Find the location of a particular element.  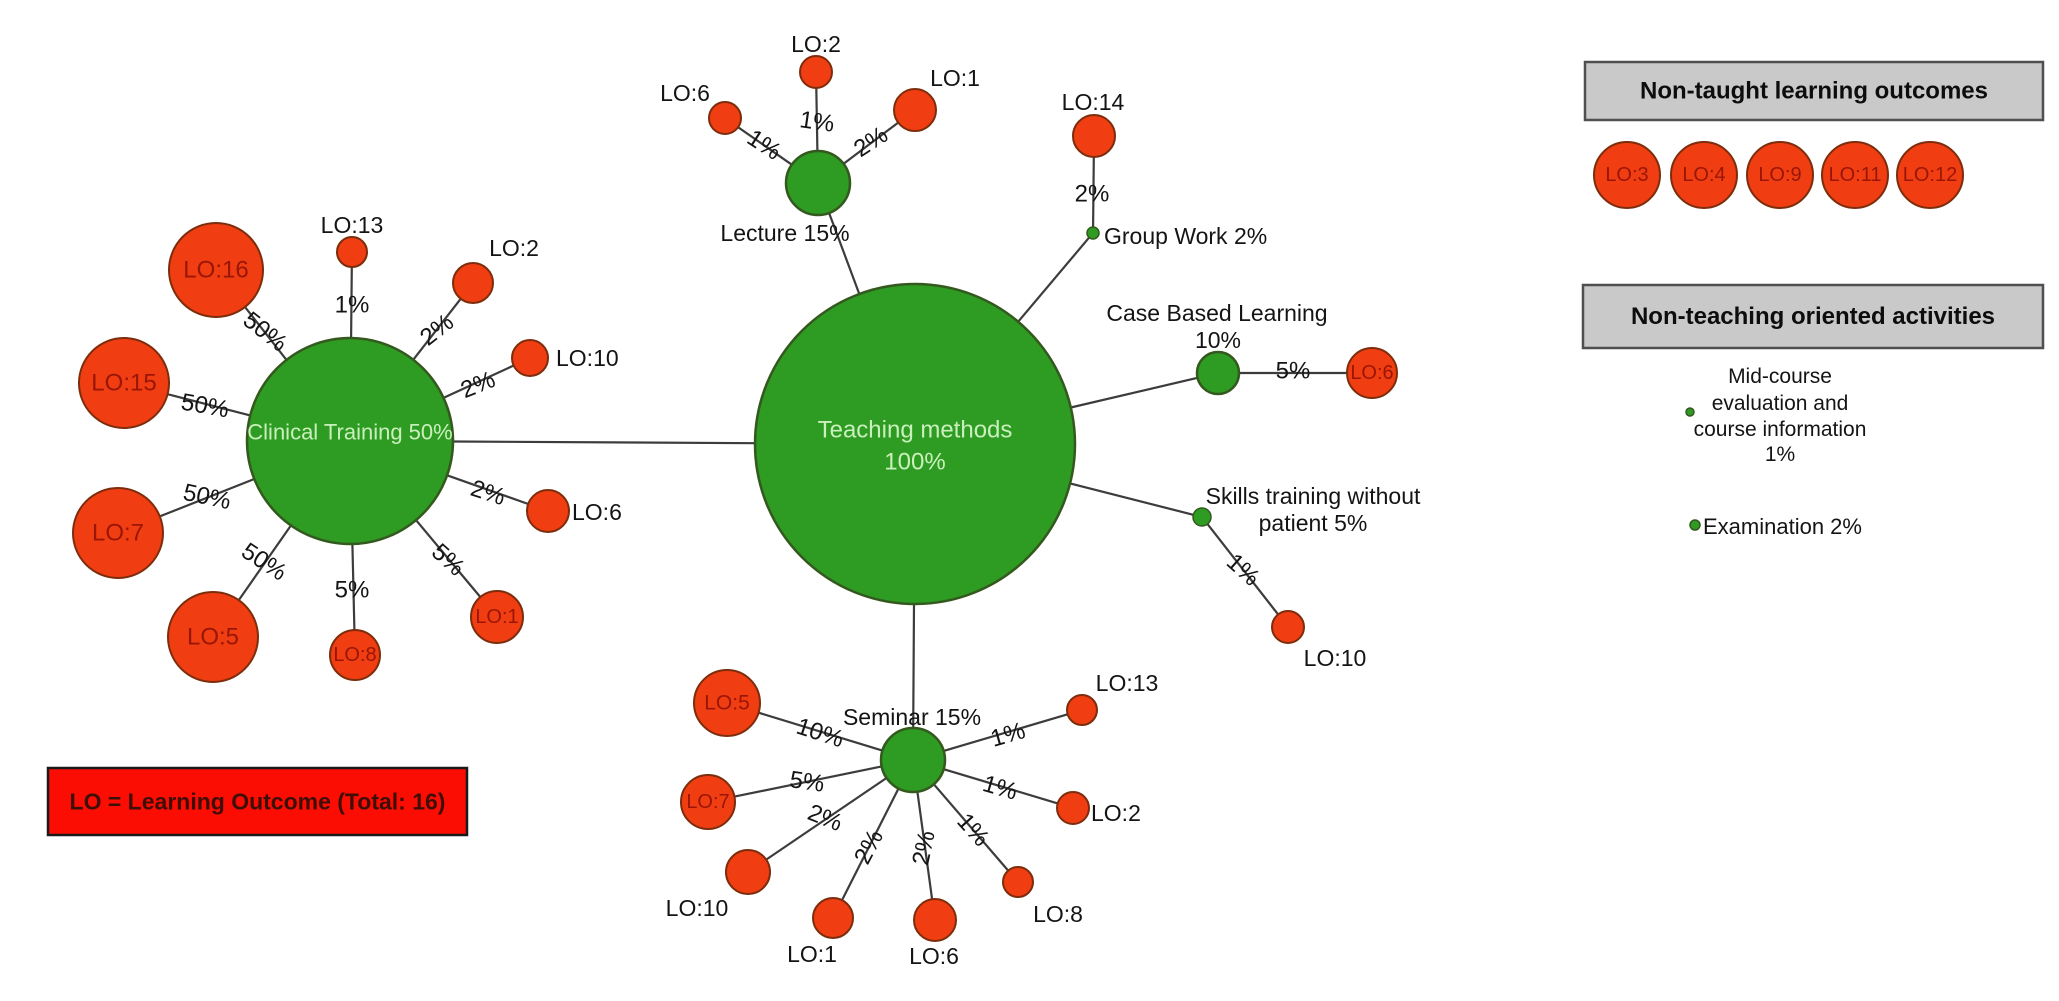

node-lo5-seminar is located at coordinates (727, 703).